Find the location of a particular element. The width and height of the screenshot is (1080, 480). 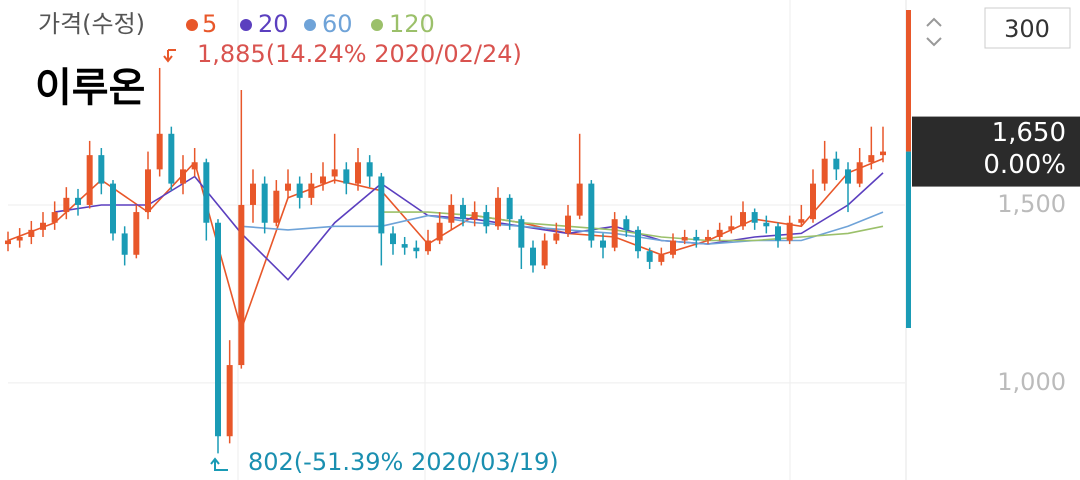

legend-entry: 20 is located at coordinates (273, 24).